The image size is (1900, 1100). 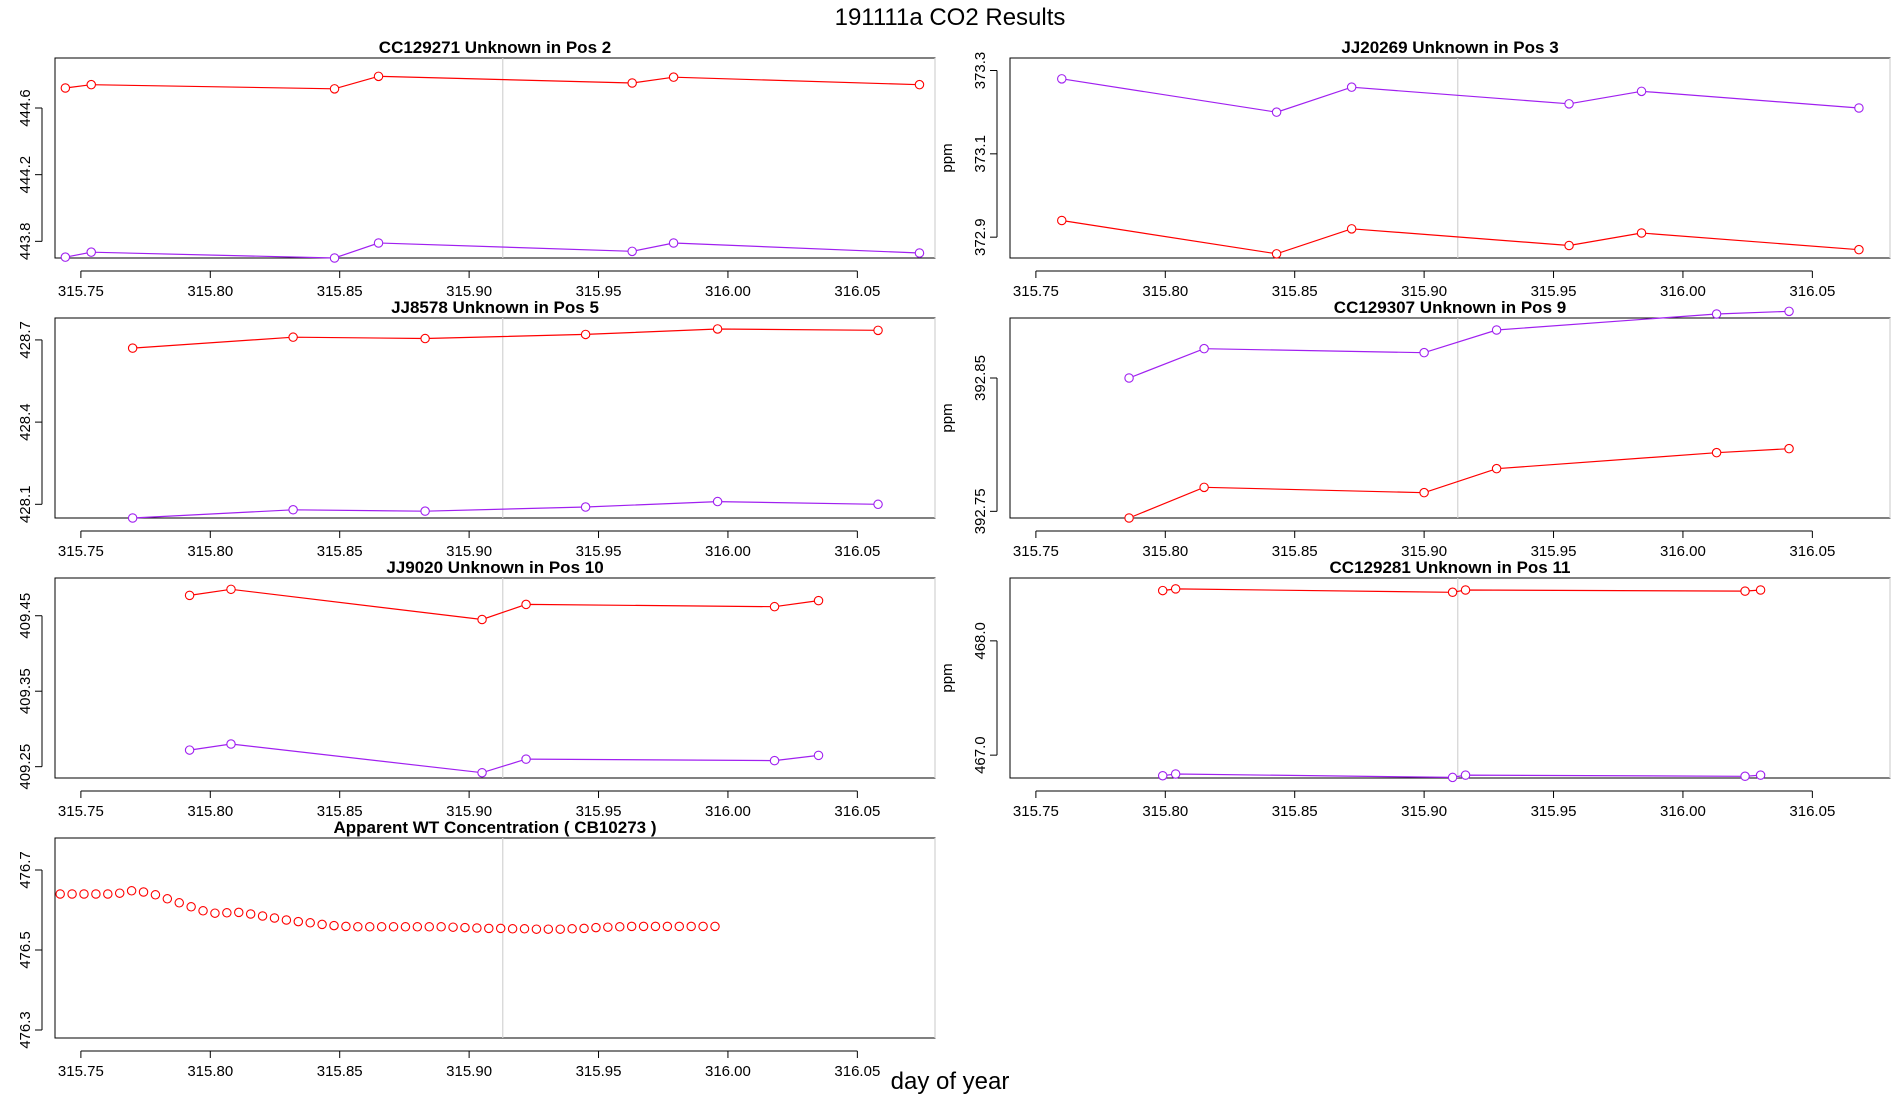 What do you see at coordinates (599, 1071) in the screenshot?
I see `chart-7-x-tick-label: 315.95` at bounding box center [599, 1071].